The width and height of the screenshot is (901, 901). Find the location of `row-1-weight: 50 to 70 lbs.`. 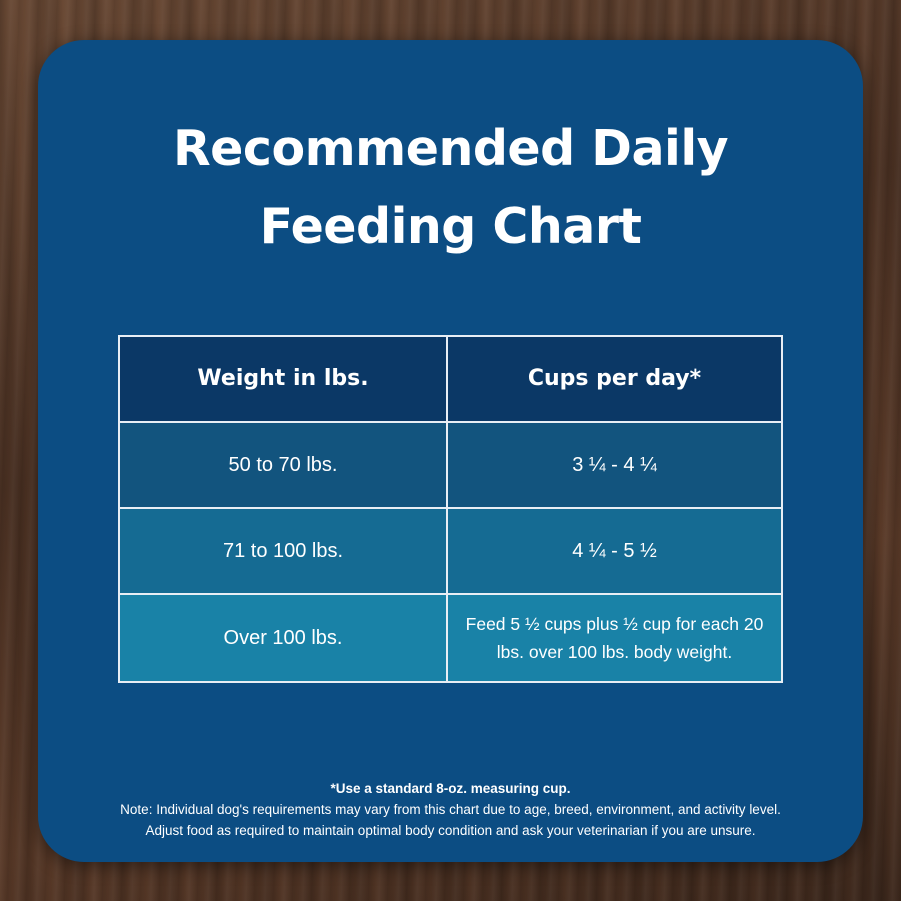

row-1-weight: 50 to 70 lbs. is located at coordinates (284, 466).